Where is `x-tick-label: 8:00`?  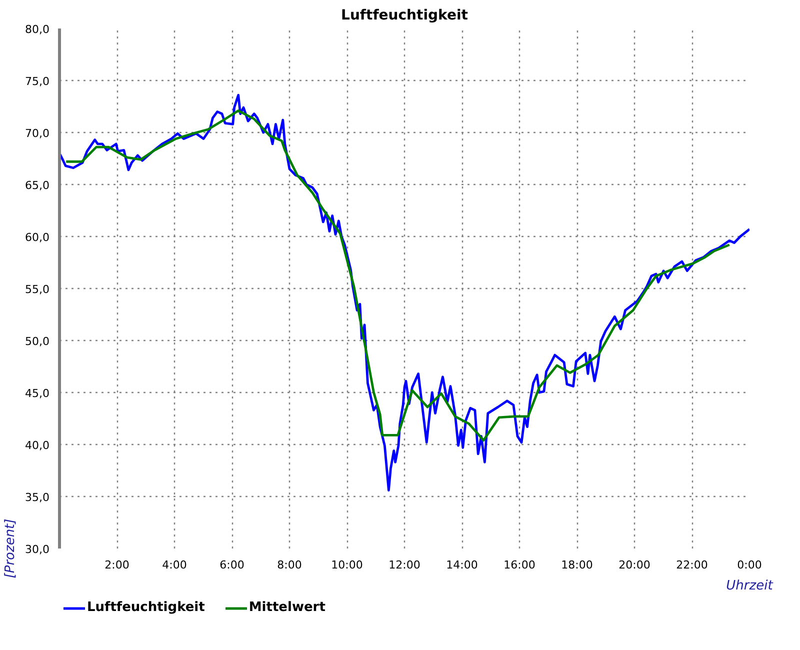 x-tick-label: 8:00 is located at coordinates (289, 565).